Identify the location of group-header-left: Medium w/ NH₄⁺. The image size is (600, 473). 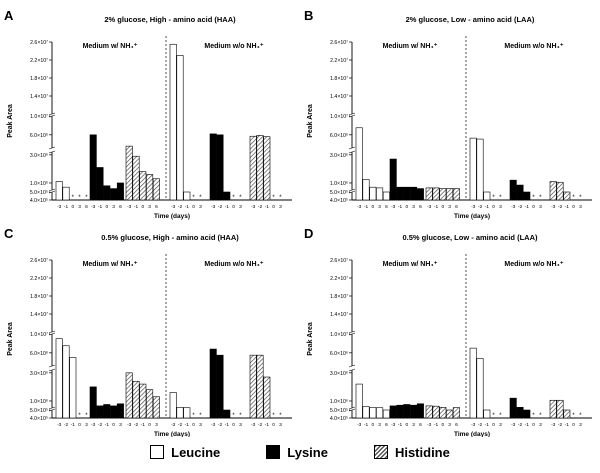
(410, 264).